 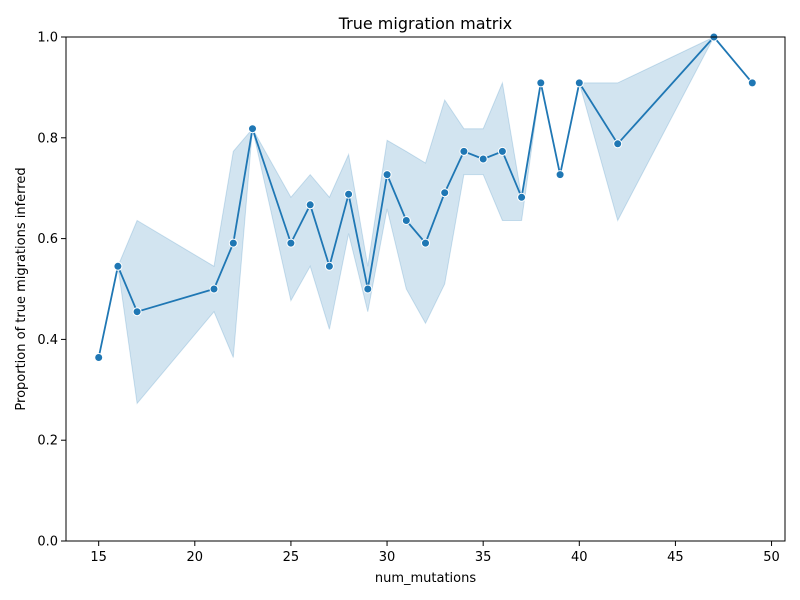 I want to click on x-tick-label: 30, so click(x=387, y=557).